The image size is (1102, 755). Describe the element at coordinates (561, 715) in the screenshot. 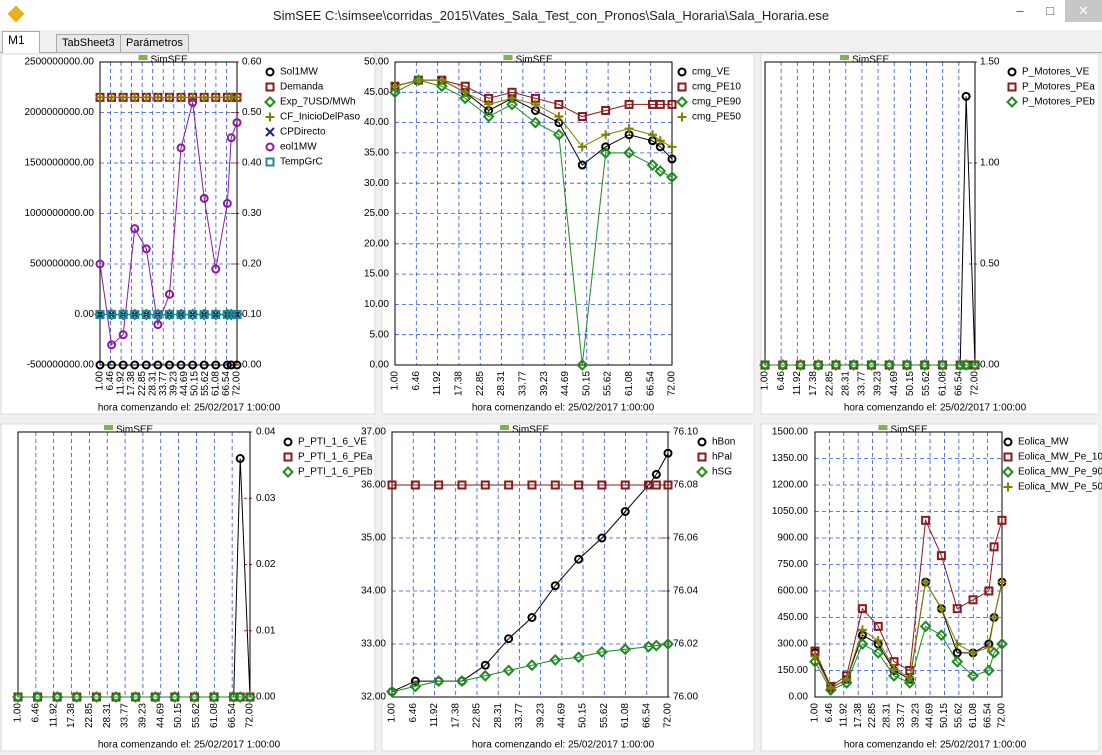

I see `x-tick-label: 44.69` at that location.